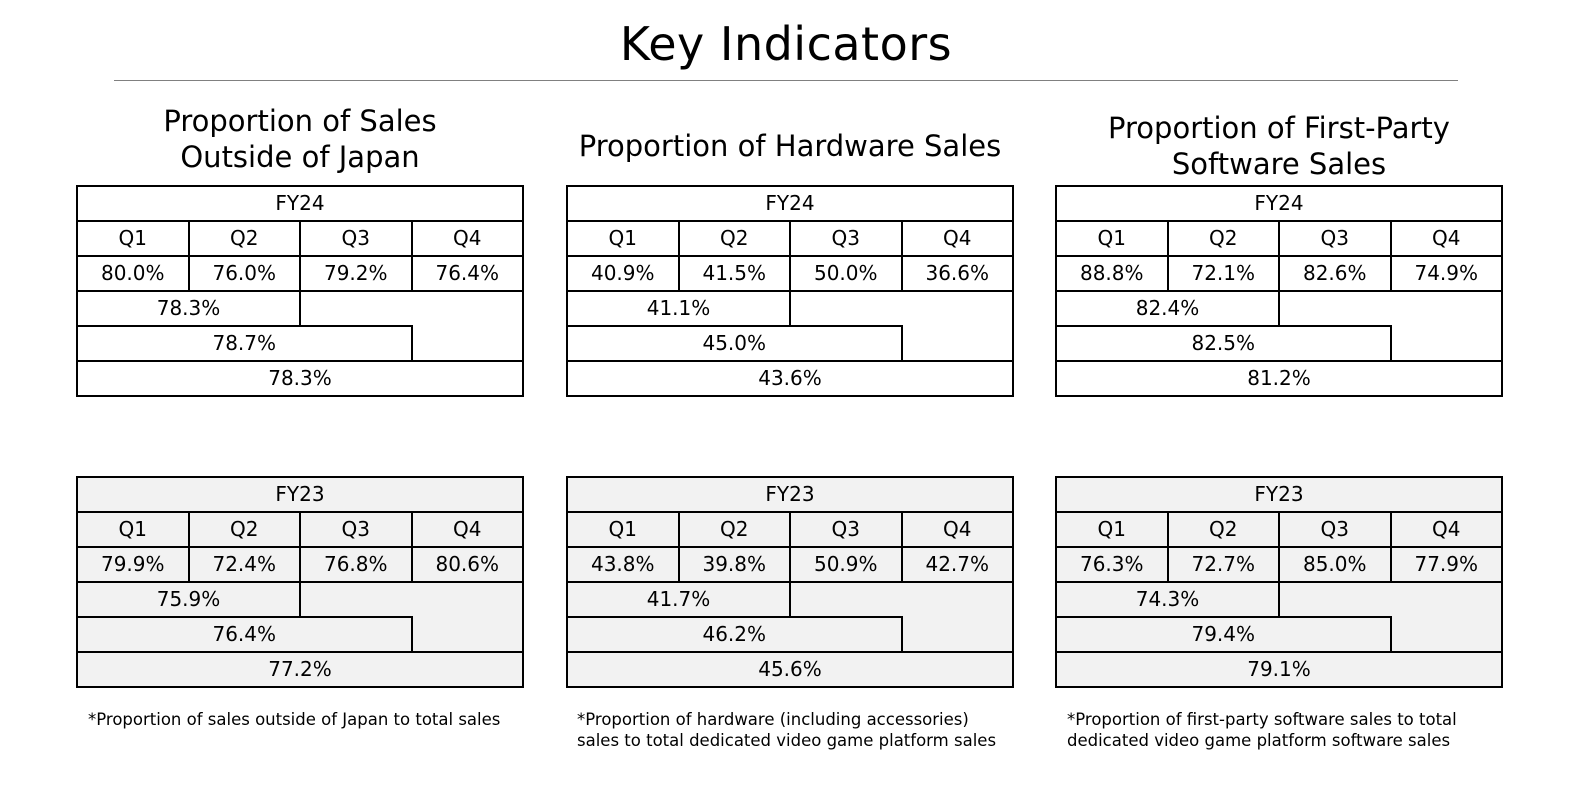  What do you see at coordinates (790, 146) in the screenshot?
I see `section-heading: Proportion of Hardware Sales` at bounding box center [790, 146].